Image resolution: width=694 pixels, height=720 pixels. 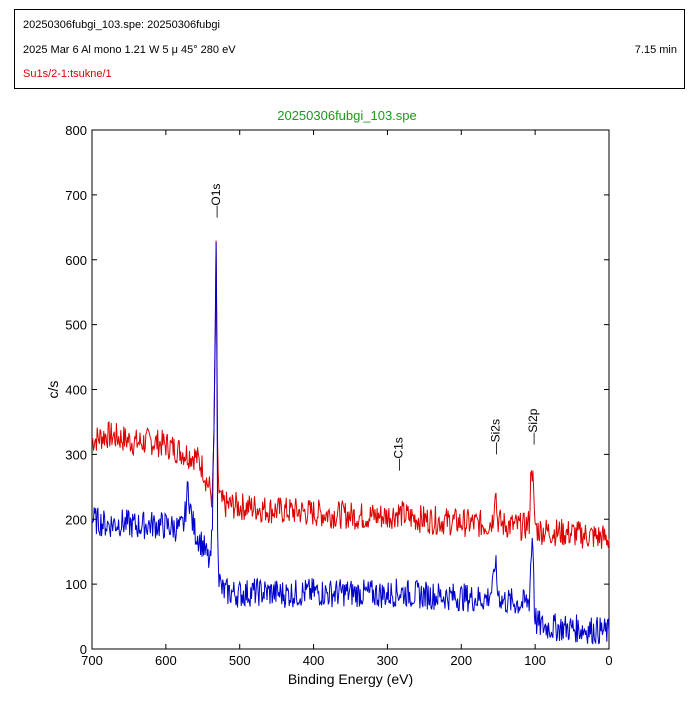 What do you see at coordinates (83, 649) in the screenshot?
I see `y-tick-label: 0` at bounding box center [83, 649].